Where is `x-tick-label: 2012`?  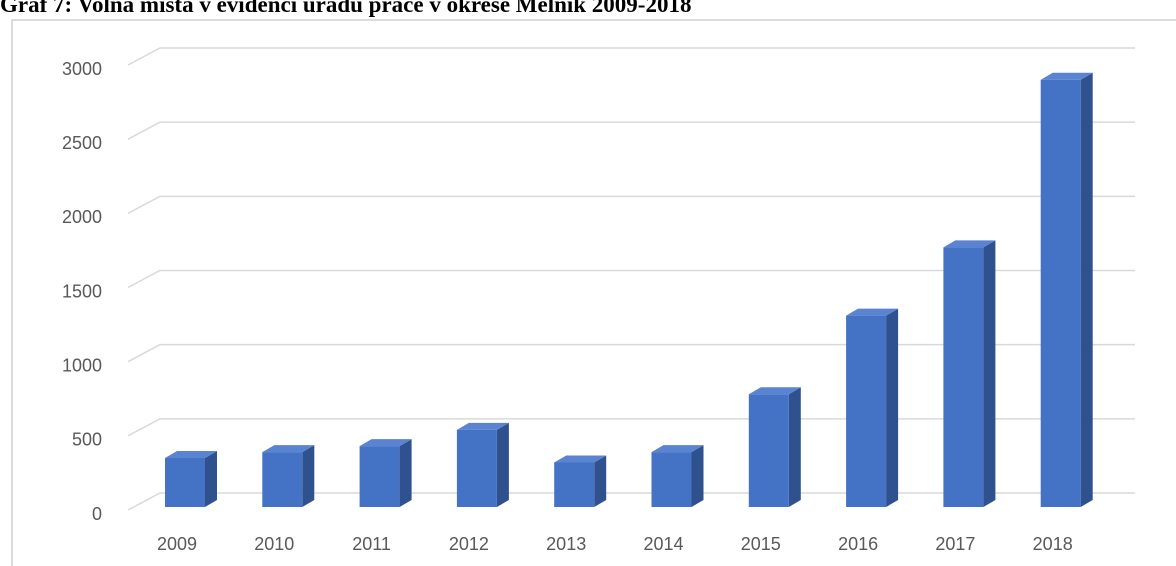 x-tick-label: 2012 is located at coordinates (469, 544).